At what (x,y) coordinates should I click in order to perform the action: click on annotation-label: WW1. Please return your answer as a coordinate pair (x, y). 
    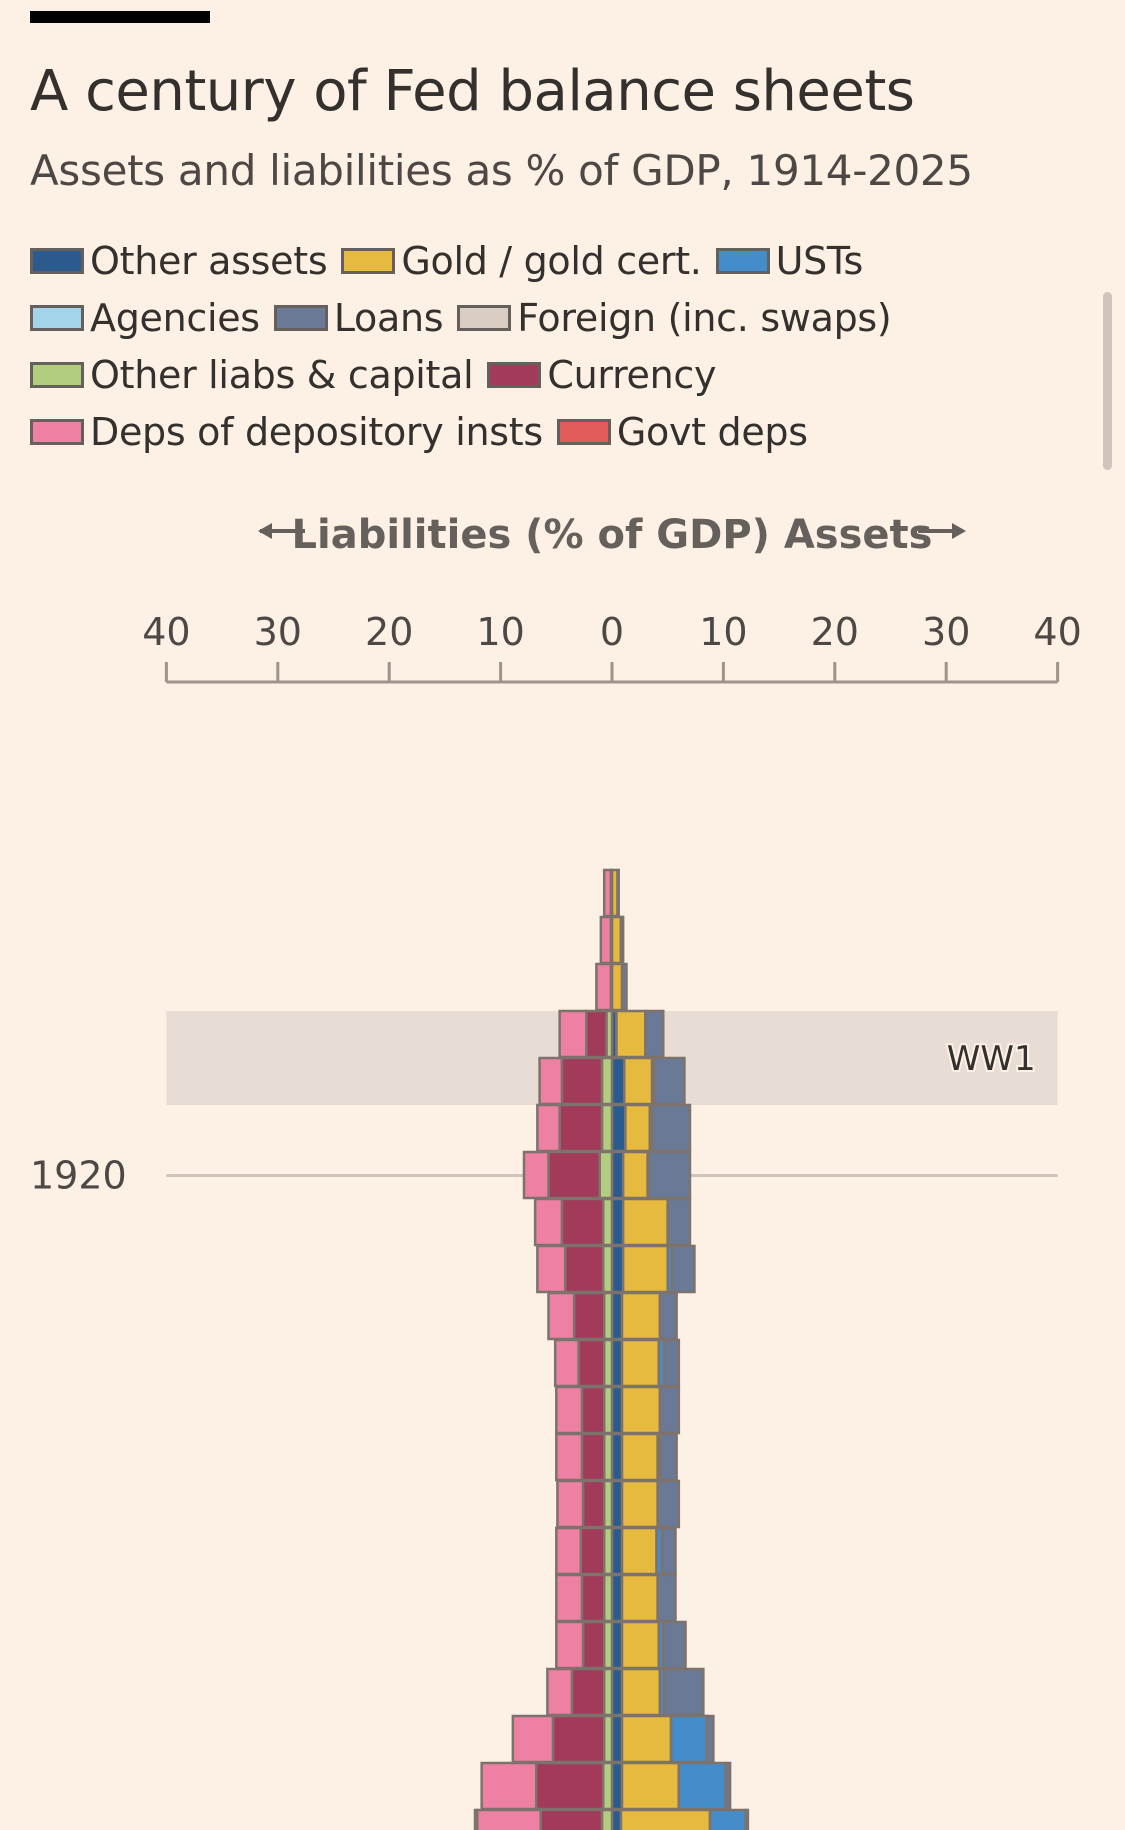
    Looking at the image, I should click on (991, 1059).